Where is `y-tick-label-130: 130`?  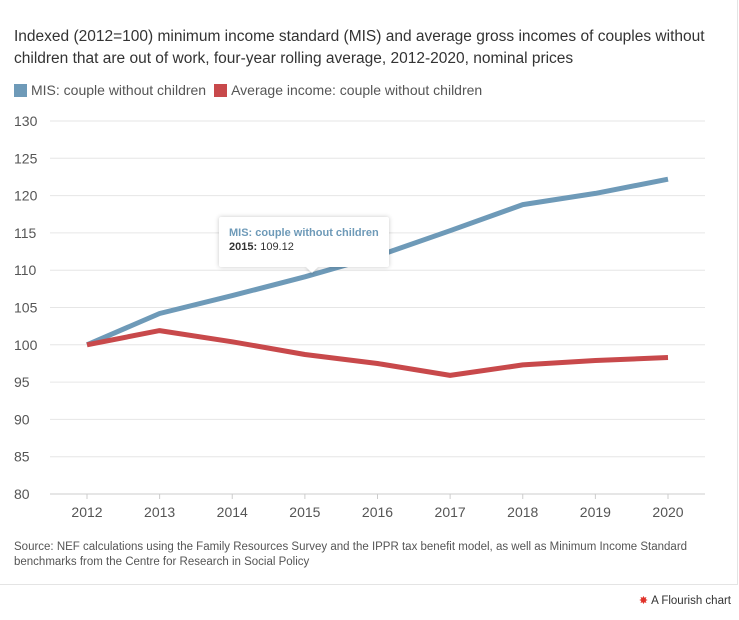
y-tick-label-130: 130 is located at coordinates (26, 121).